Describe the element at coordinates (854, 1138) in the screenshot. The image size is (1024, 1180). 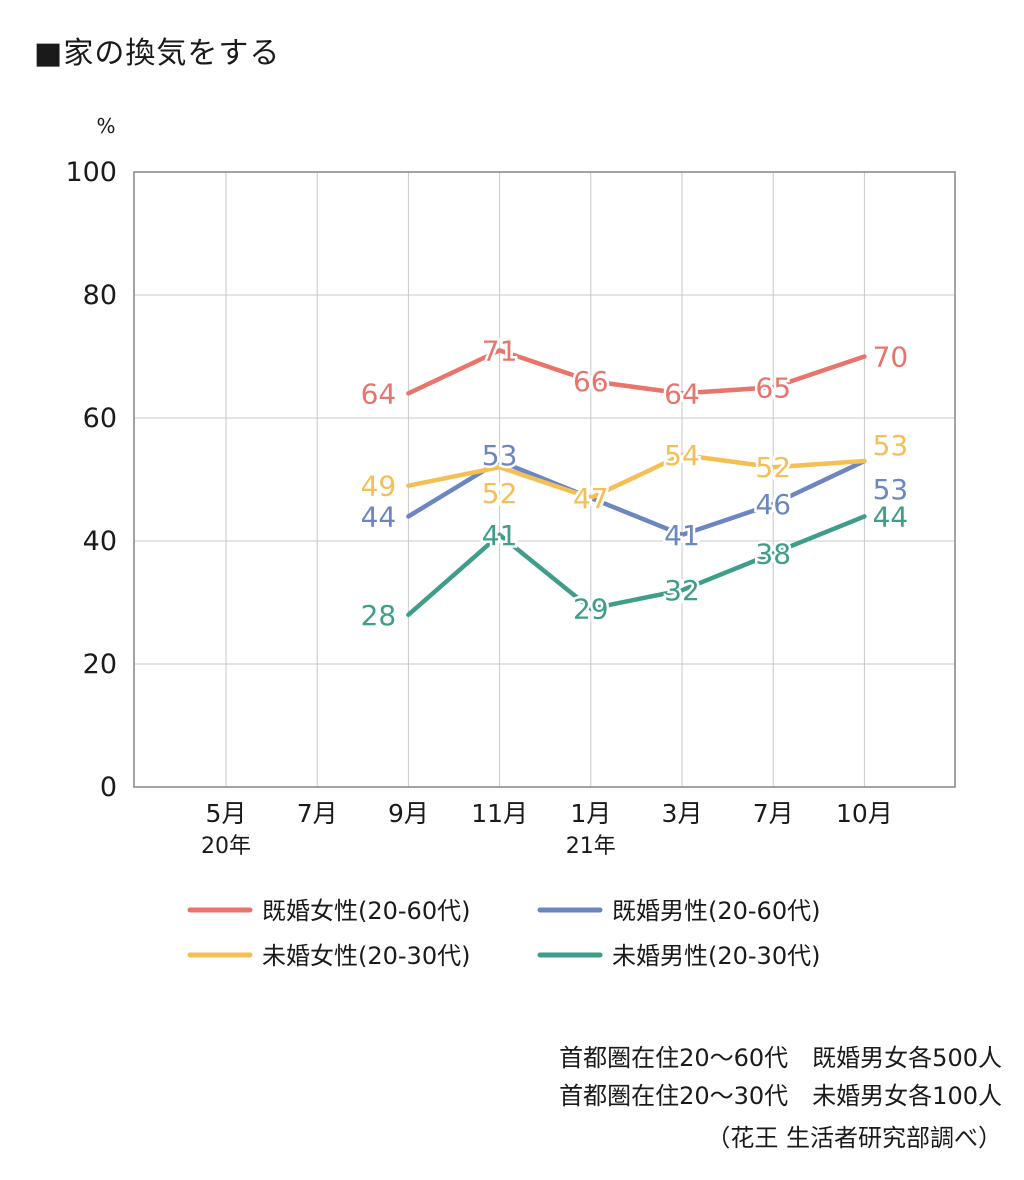
I see `source-note: （花王 生活者研究部調べ）` at that location.